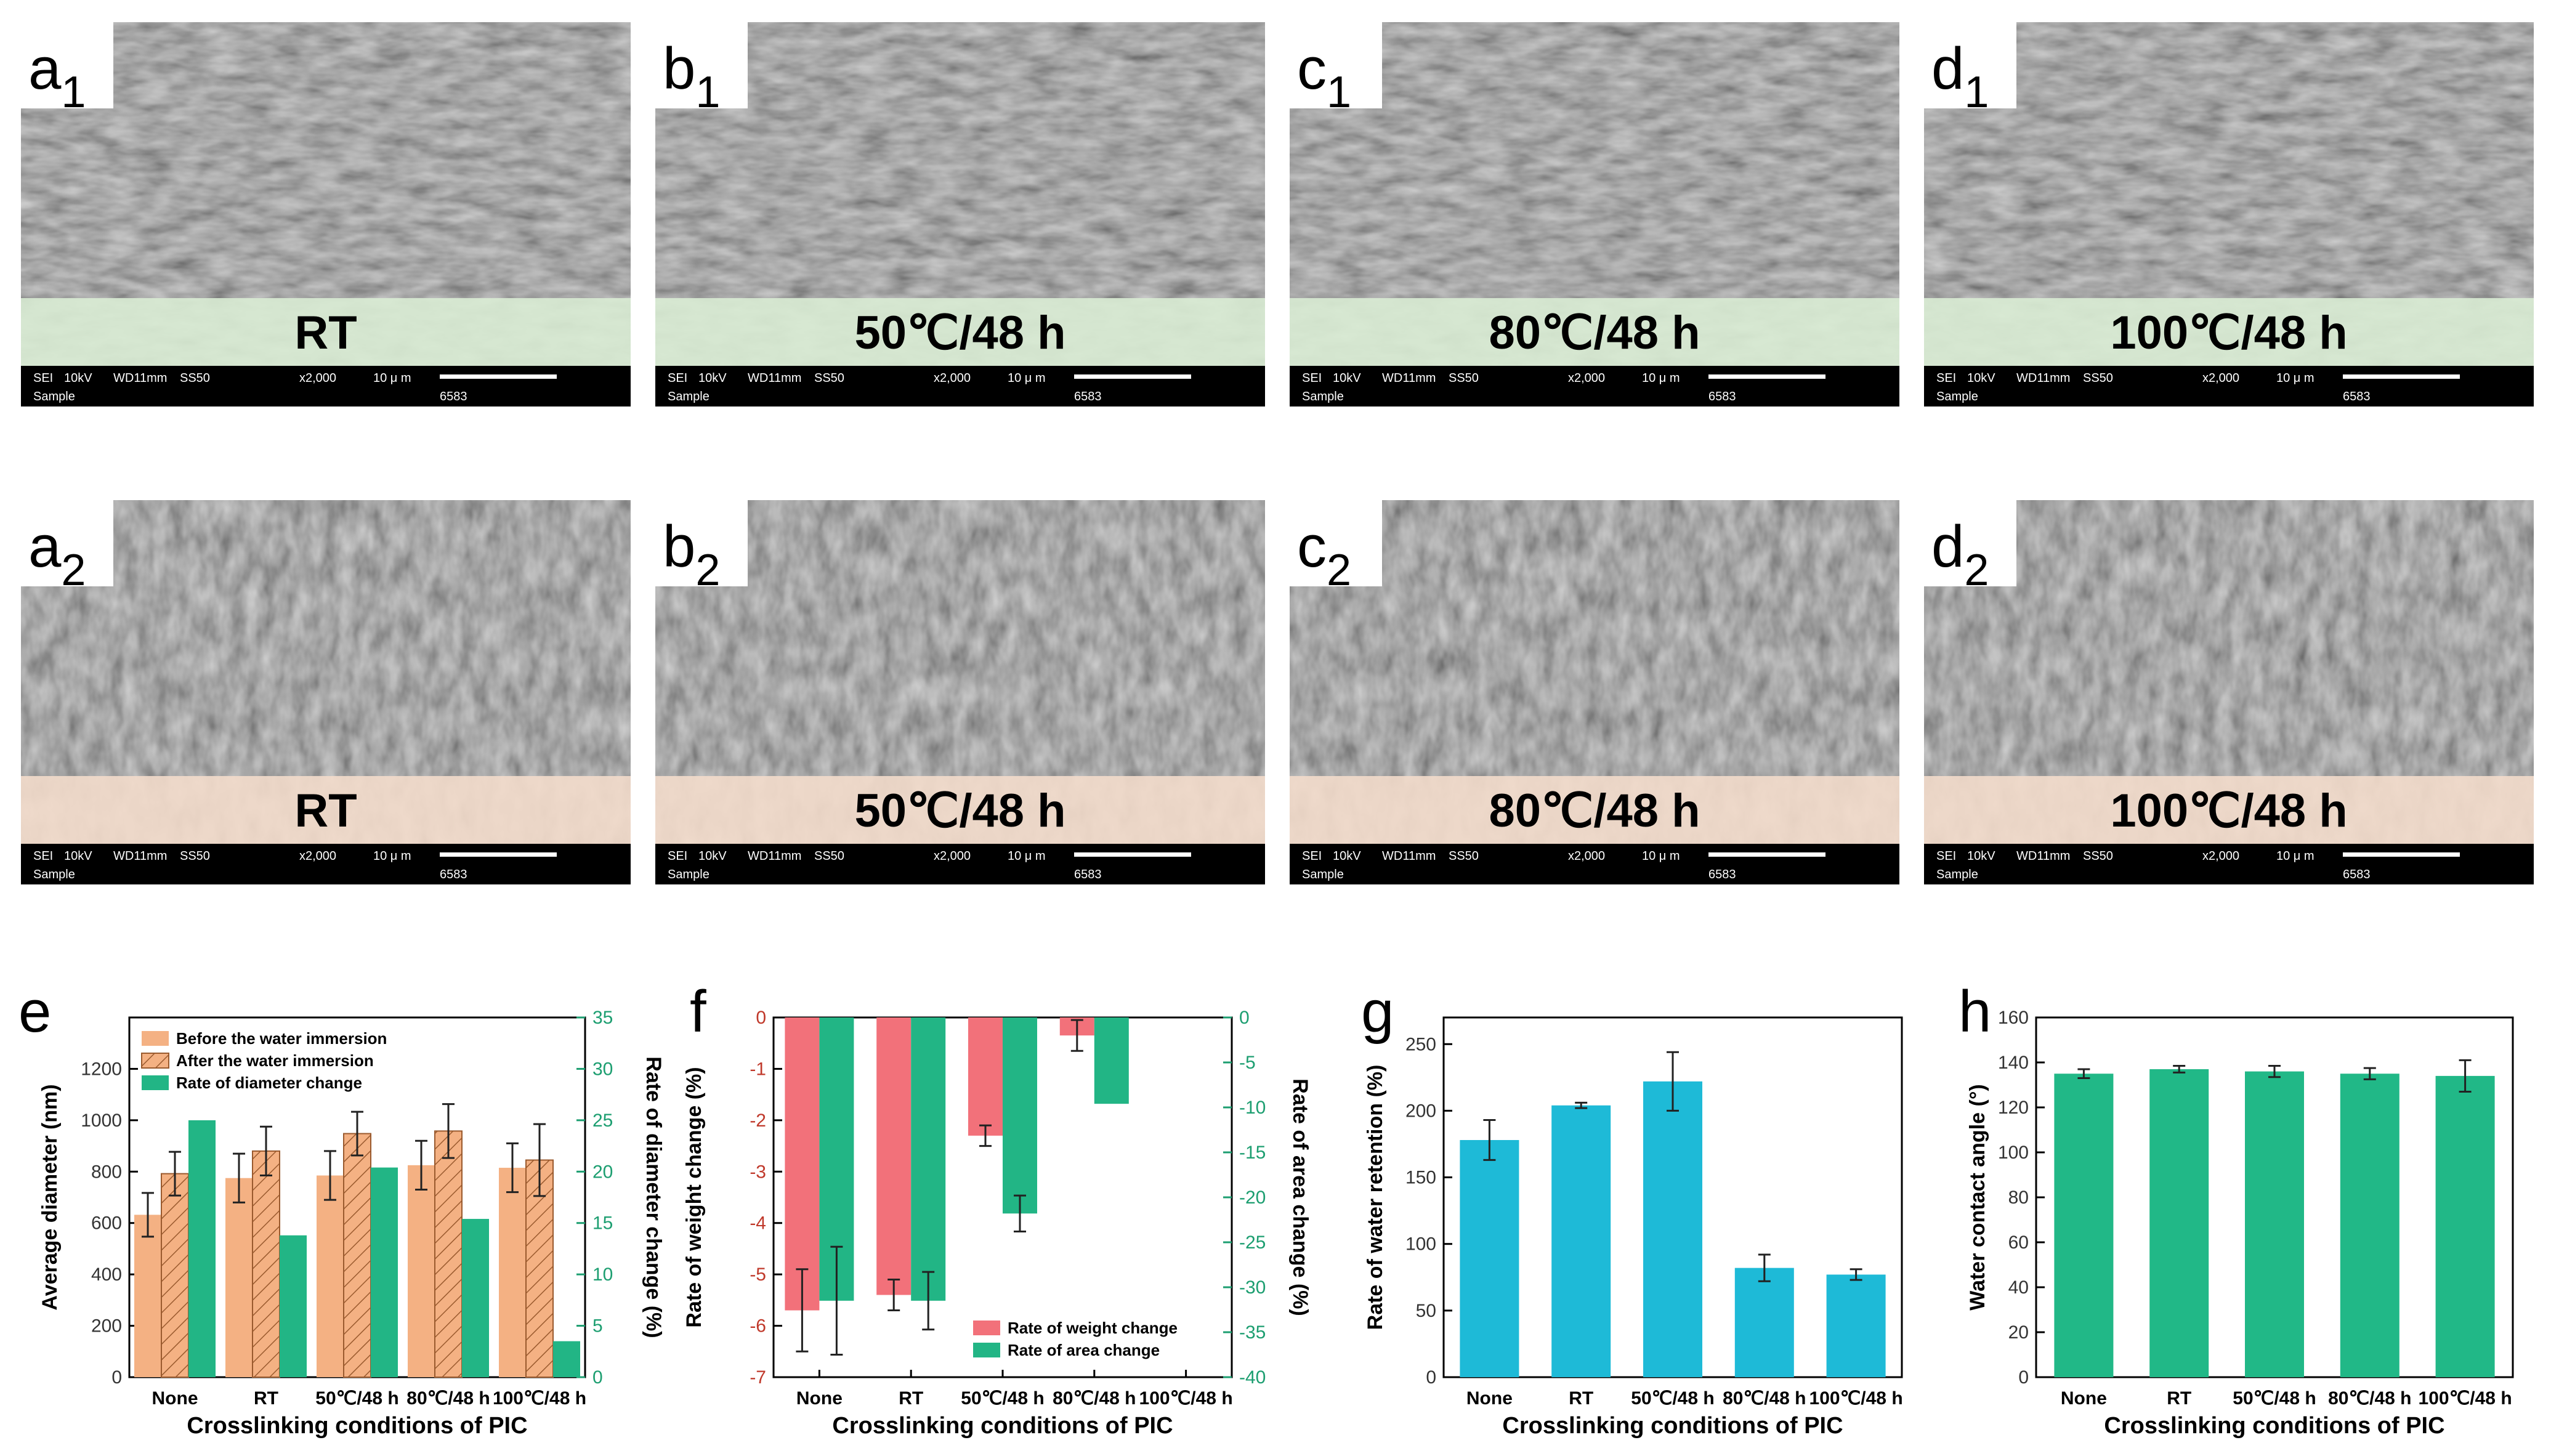  Describe the element at coordinates (1252, 1377) in the screenshot. I see `y2-tick-label: -40` at that location.